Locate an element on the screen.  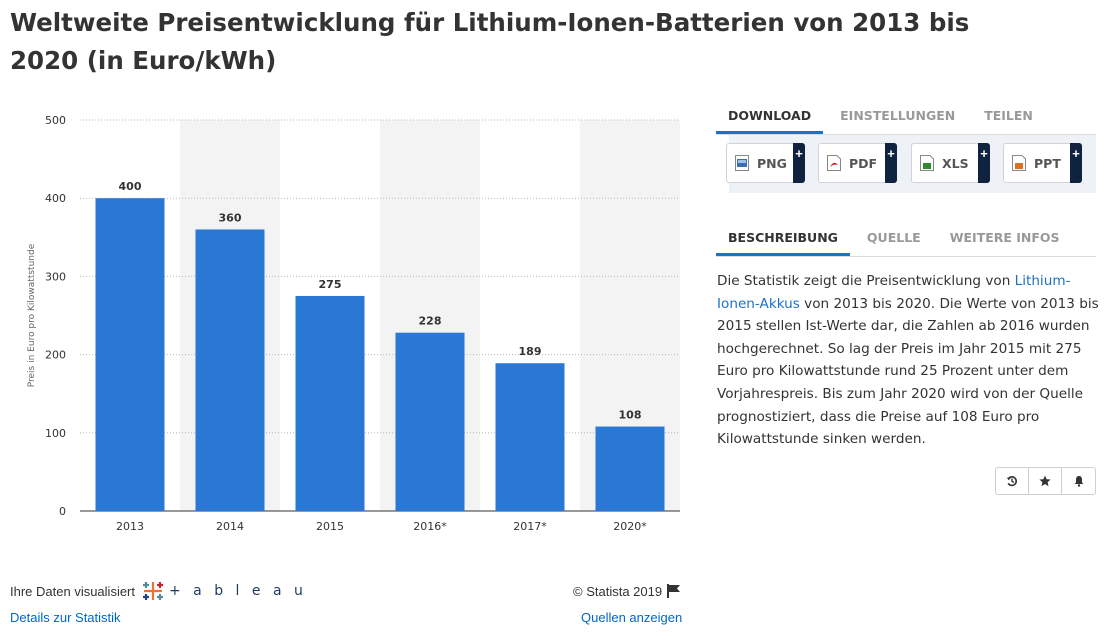
bell-button is located at coordinates (1078, 481).